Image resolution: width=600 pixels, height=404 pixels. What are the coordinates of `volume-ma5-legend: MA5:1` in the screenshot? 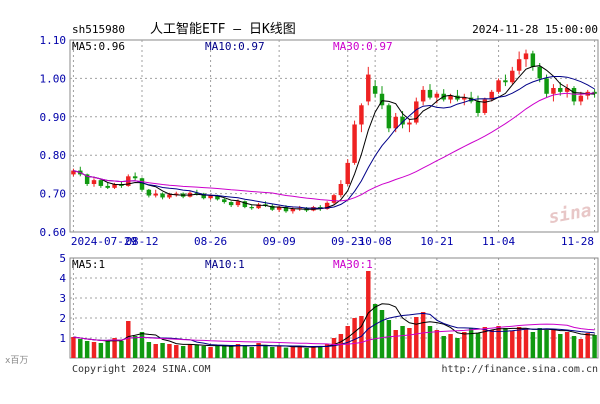 It's located at (88, 264).